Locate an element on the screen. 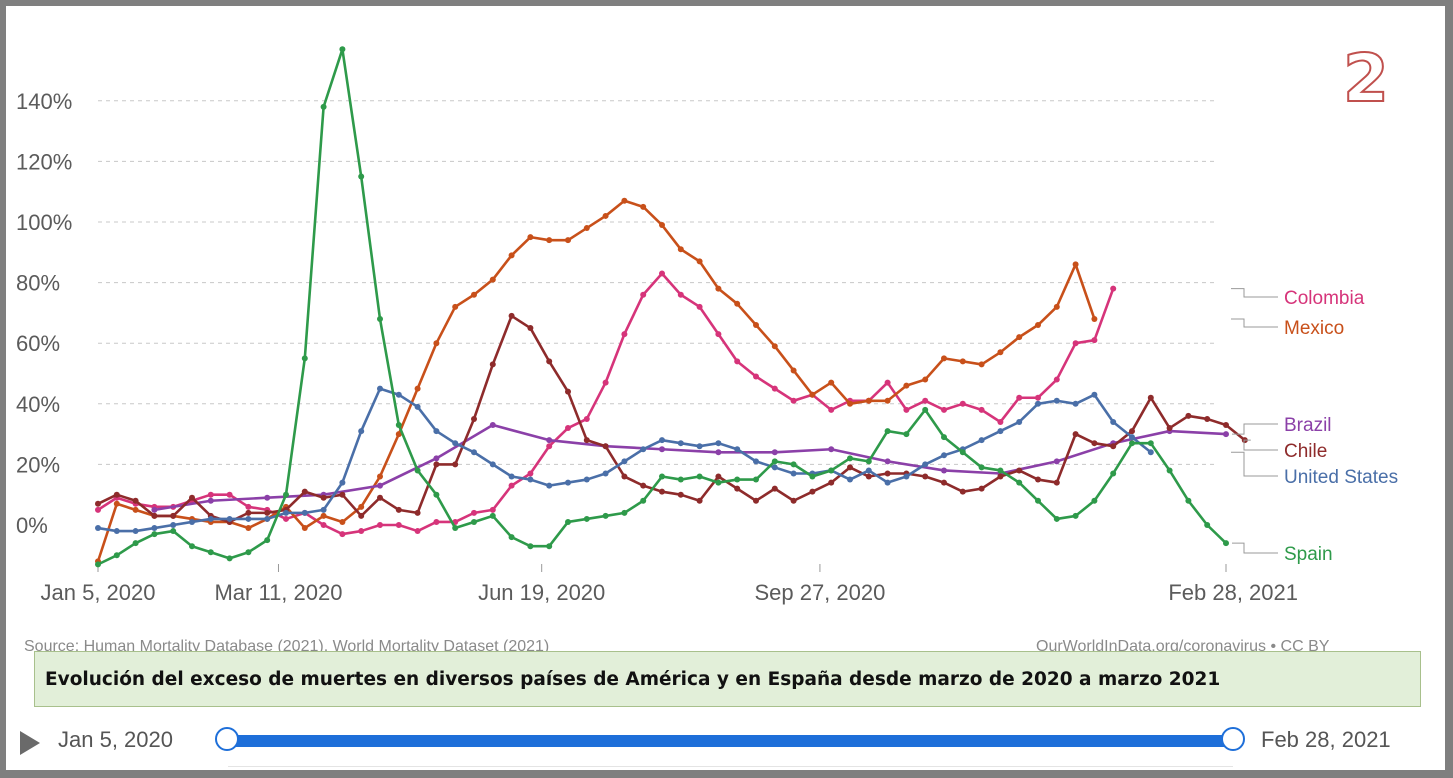 The height and width of the screenshot is (778, 1453). y-tick-label: 40% is located at coordinates (38, 404).